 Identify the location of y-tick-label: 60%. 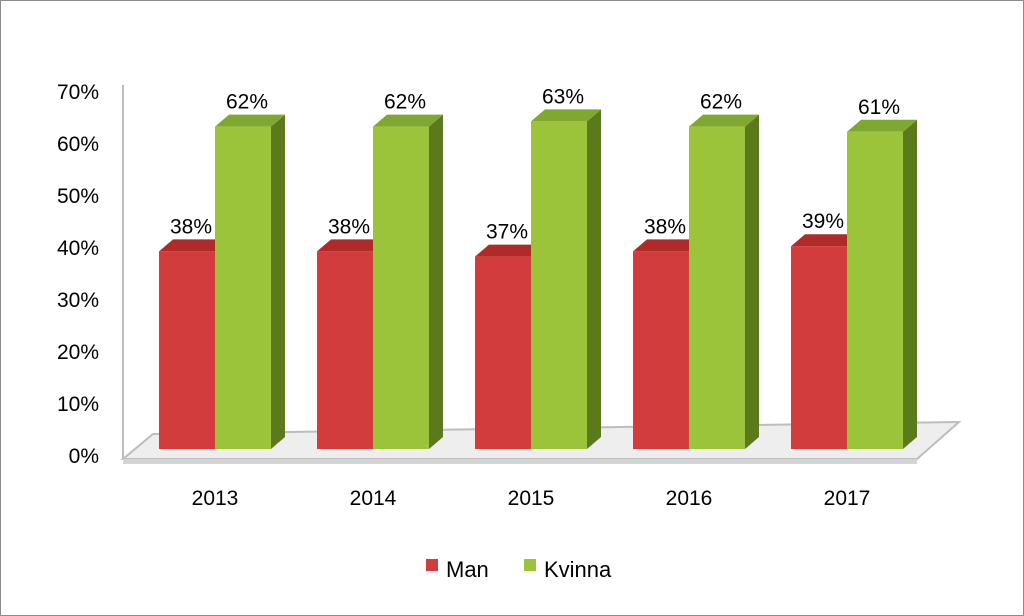
(78, 144).